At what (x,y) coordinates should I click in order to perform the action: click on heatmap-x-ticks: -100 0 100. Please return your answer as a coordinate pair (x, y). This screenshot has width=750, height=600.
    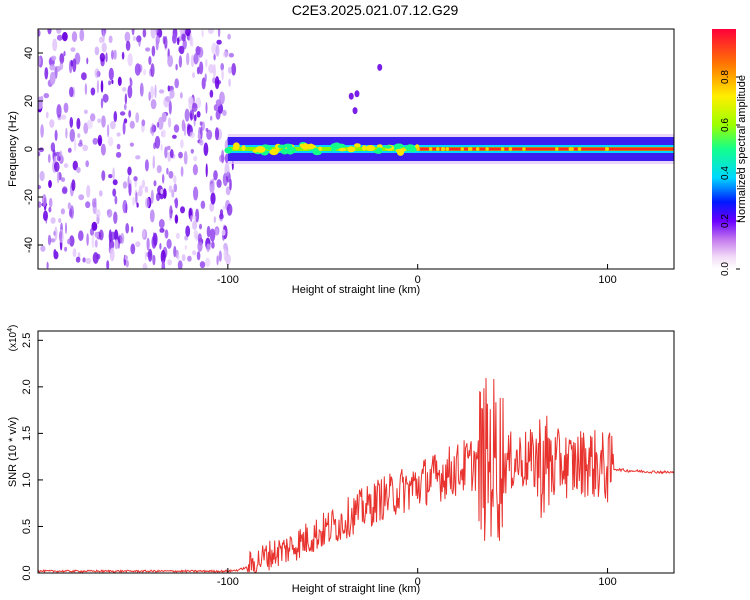
    Looking at the image, I should click on (417, 275).